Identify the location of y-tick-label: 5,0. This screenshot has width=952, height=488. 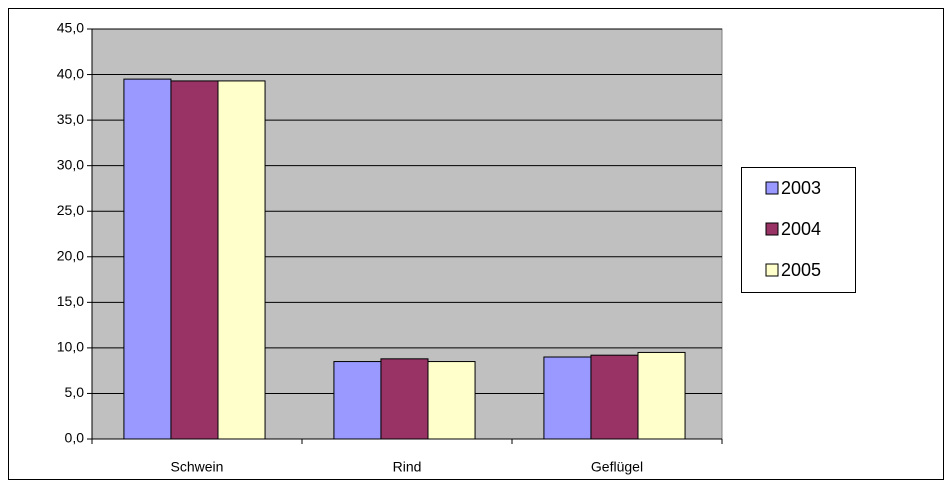
(75, 392).